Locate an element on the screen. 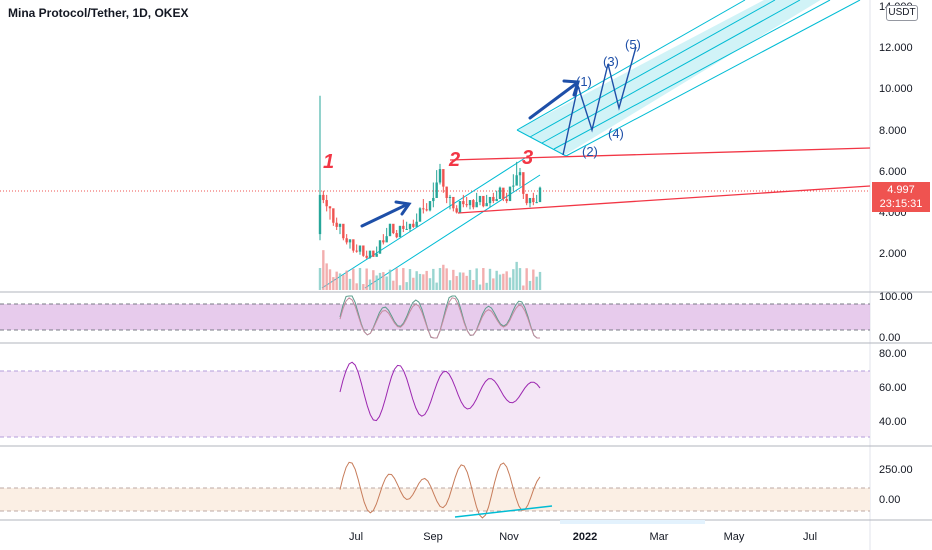 The image size is (932, 550). resistance-trendline is located at coordinates (660, 154).